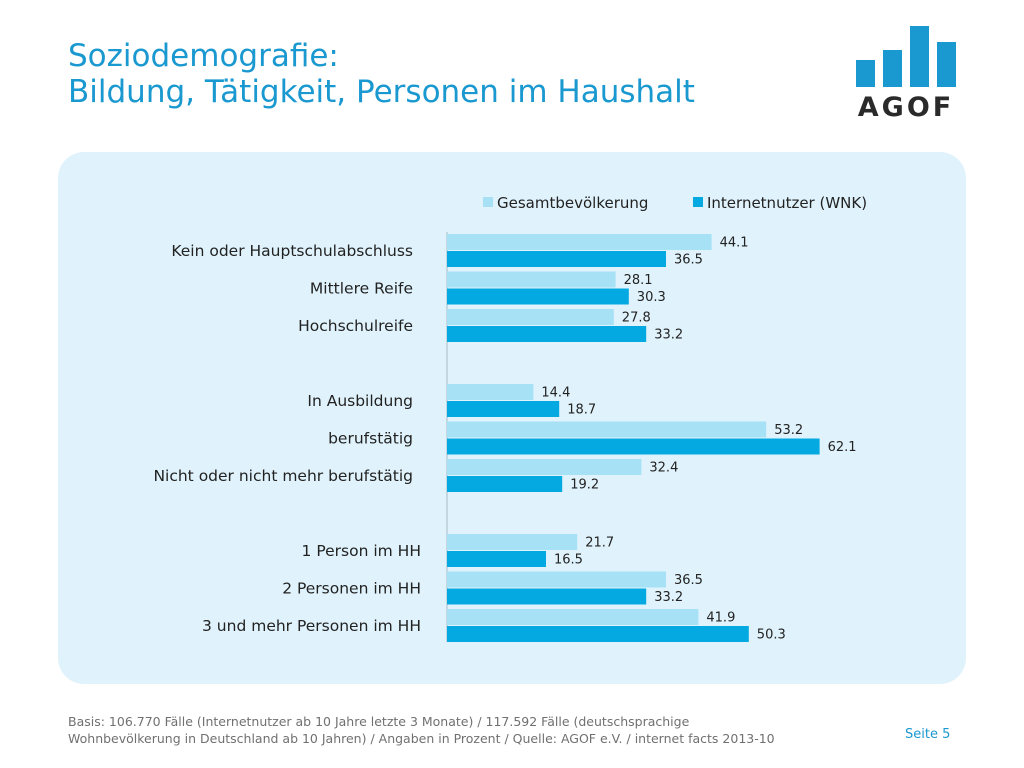 Image resolution: width=1024 pixels, height=768 pixels. What do you see at coordinates (636, 318) in the screenshot?
I see `data-label: 27.8` at bounding box center [636, 318].